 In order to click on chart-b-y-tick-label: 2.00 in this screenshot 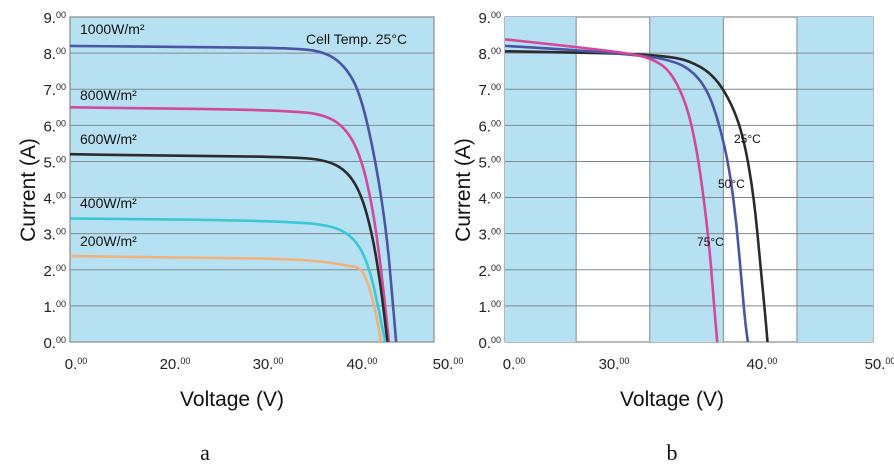, I will do `click(489, 271)`.